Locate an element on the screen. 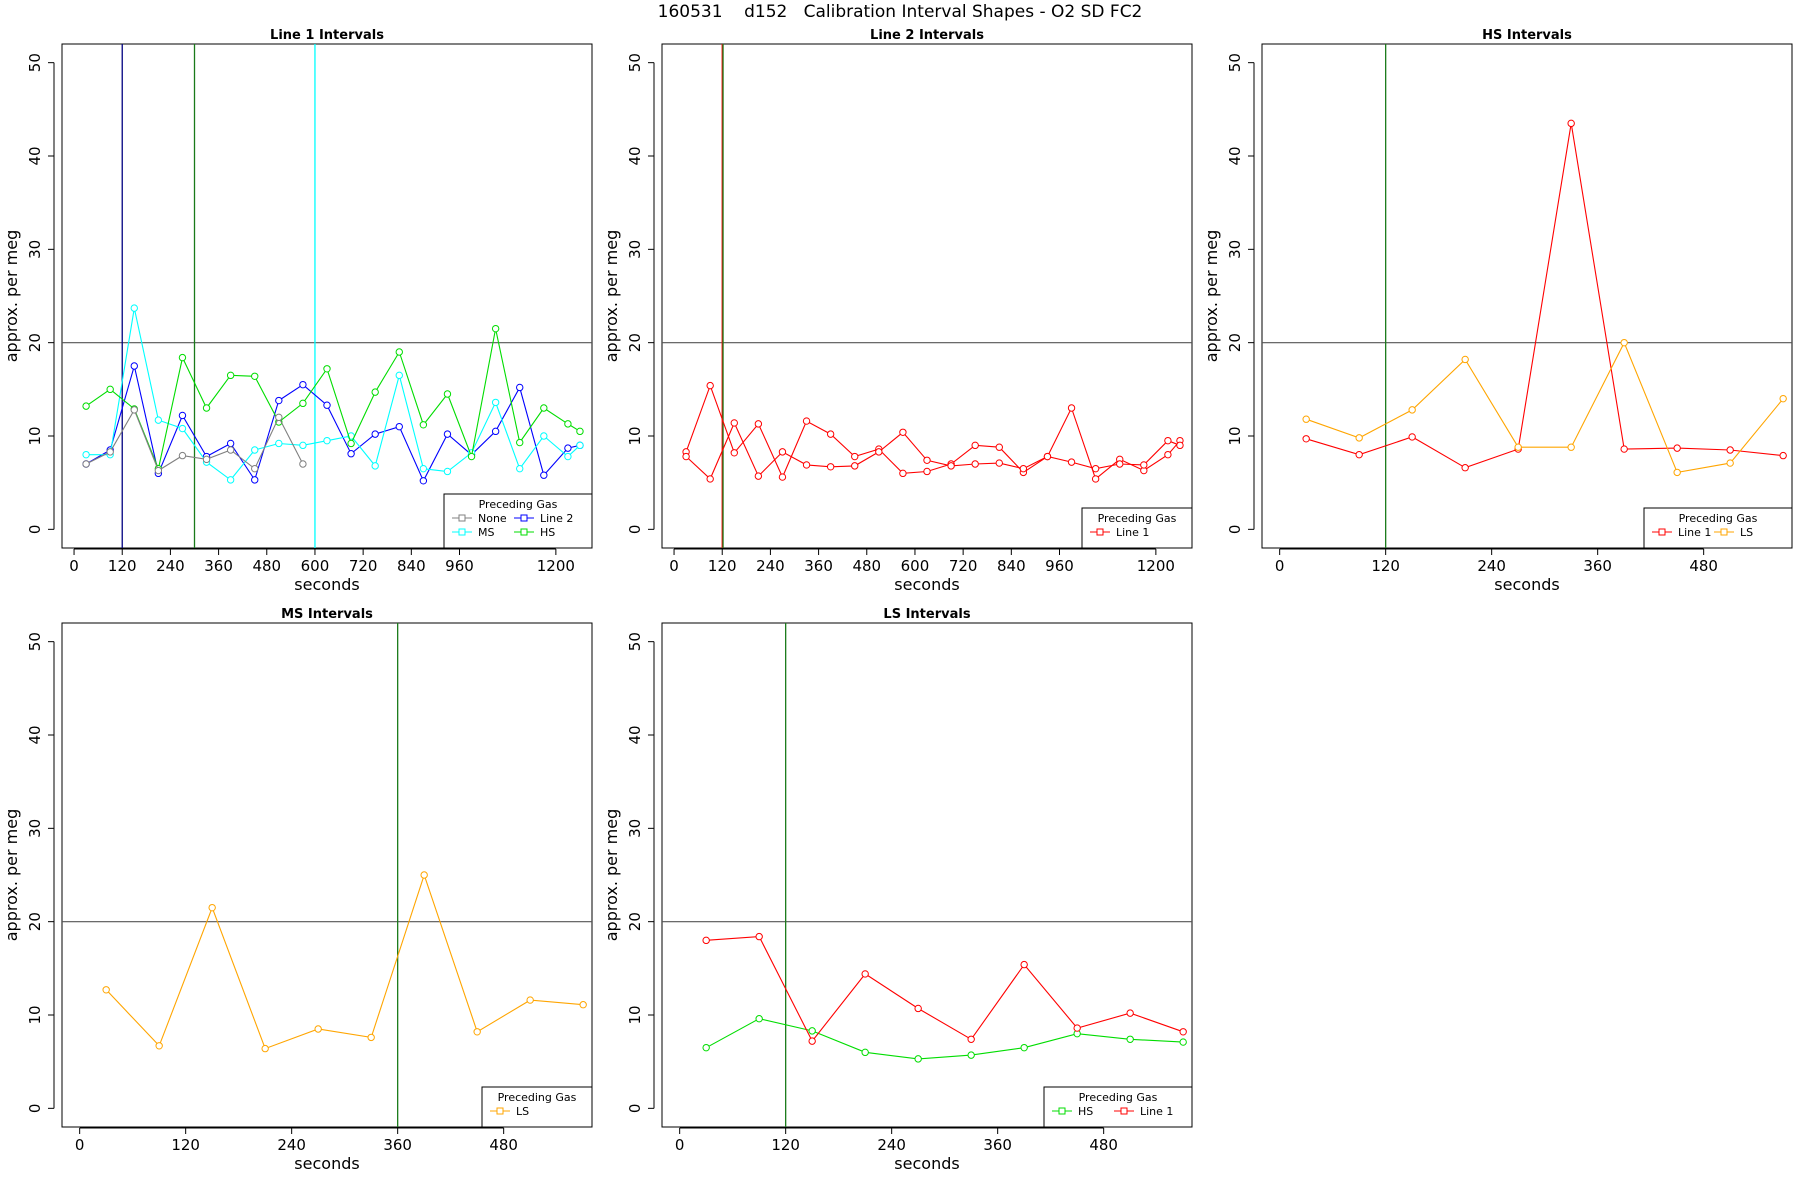 The image size is (1800, 1200). line-1-intervals-legend-entry-line-2: Line 2 is located at coordinates (556, 518).